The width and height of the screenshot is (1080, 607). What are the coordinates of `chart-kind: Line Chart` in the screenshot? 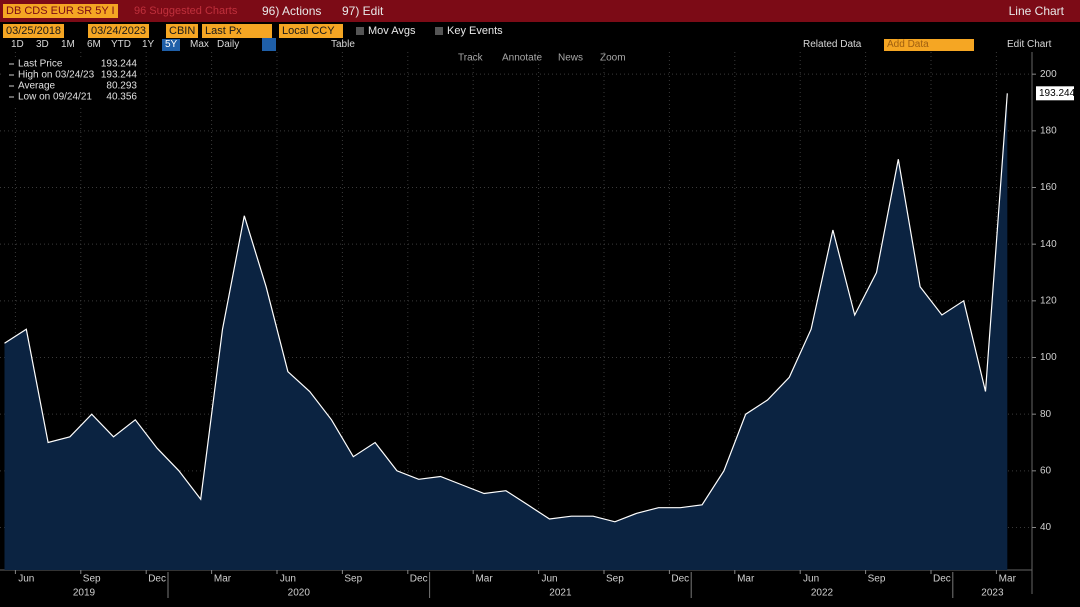 It's located at (1036, 11).